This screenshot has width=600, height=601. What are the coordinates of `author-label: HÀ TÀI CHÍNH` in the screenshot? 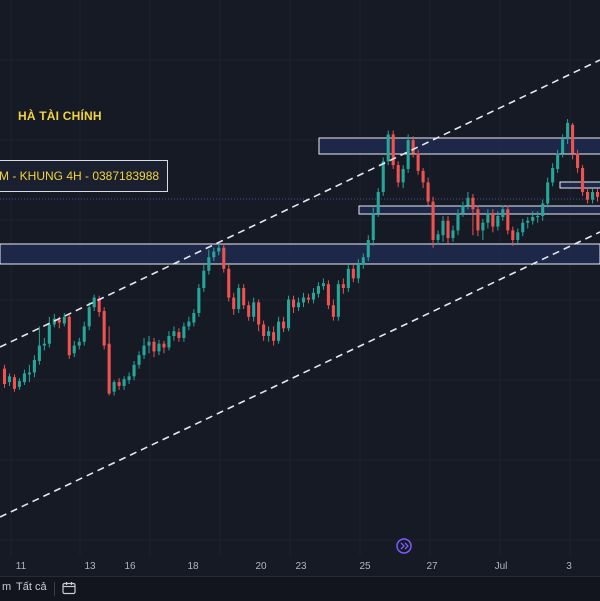 It's located at (60, 116).